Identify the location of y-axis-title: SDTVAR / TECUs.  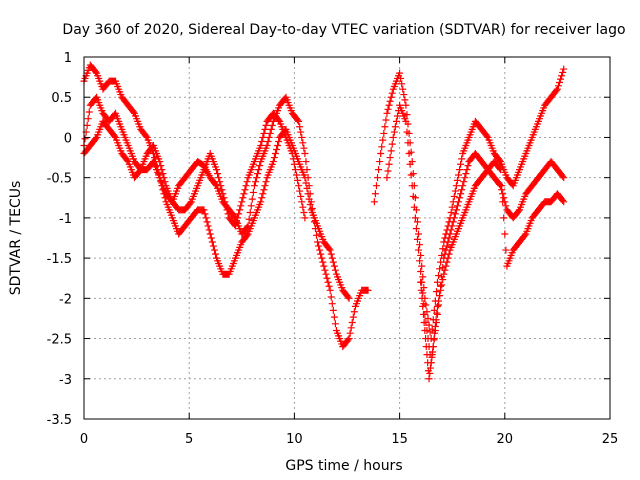
(16, 238).